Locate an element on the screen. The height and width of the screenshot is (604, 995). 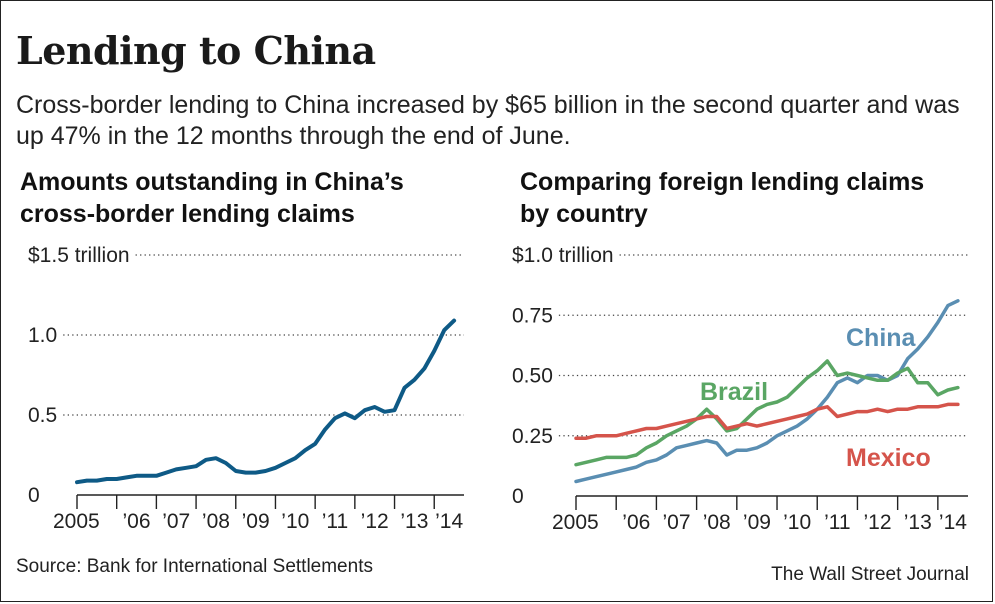
credit-line: The Wall Street Journal is located at coordinates (870, 574).